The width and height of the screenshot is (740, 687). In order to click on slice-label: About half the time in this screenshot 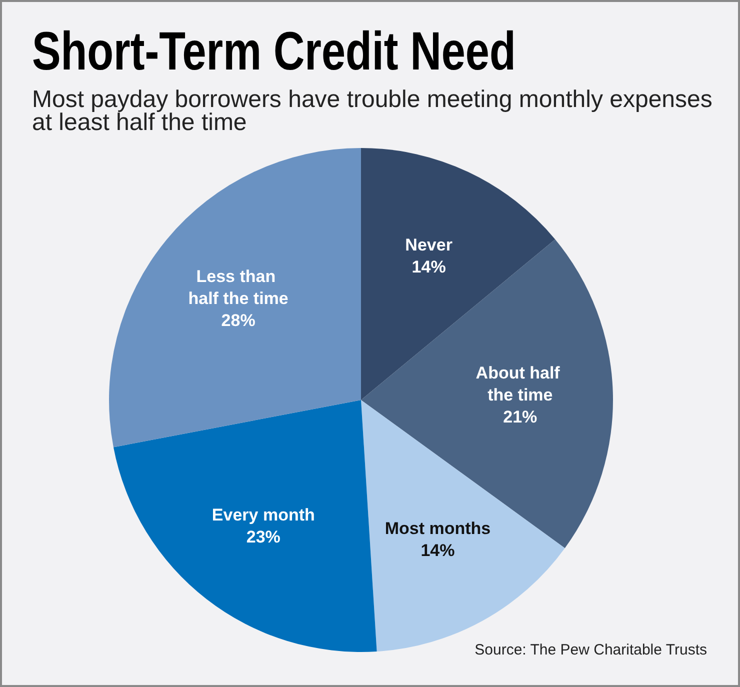, I will do `click(520, 384)`.